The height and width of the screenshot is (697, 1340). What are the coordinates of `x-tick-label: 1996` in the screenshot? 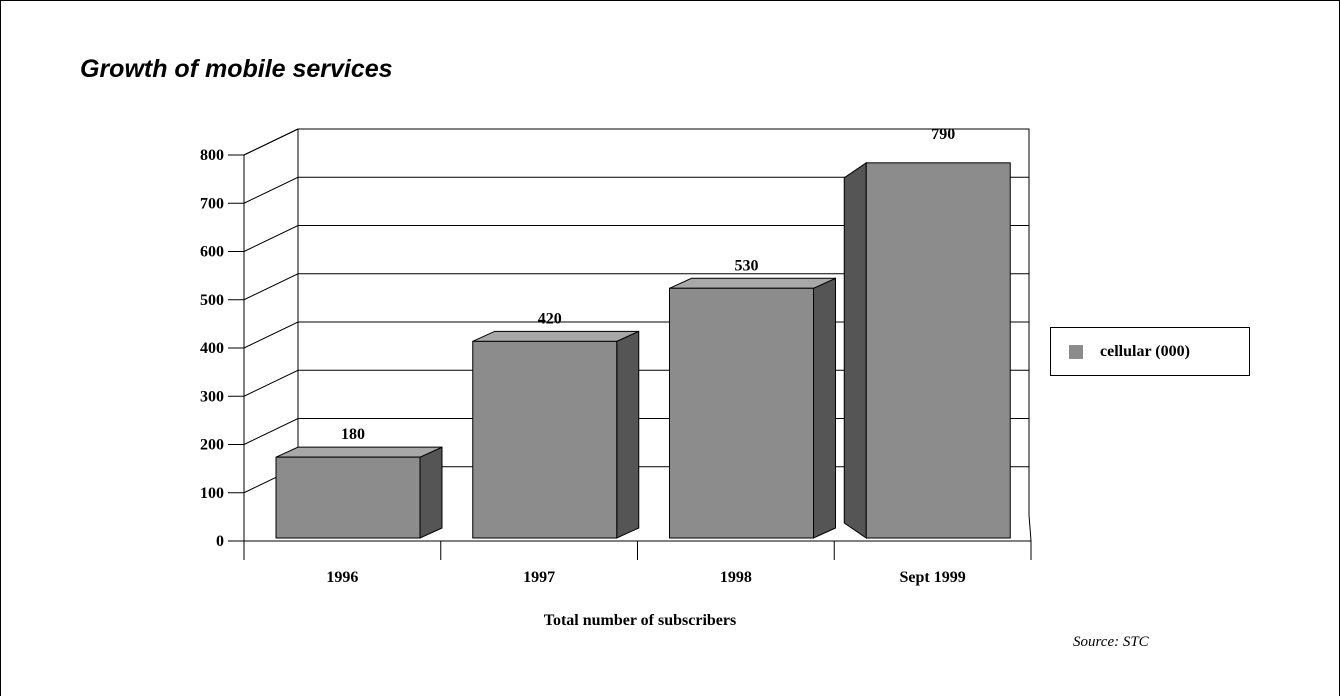 It's located at (342, 577).